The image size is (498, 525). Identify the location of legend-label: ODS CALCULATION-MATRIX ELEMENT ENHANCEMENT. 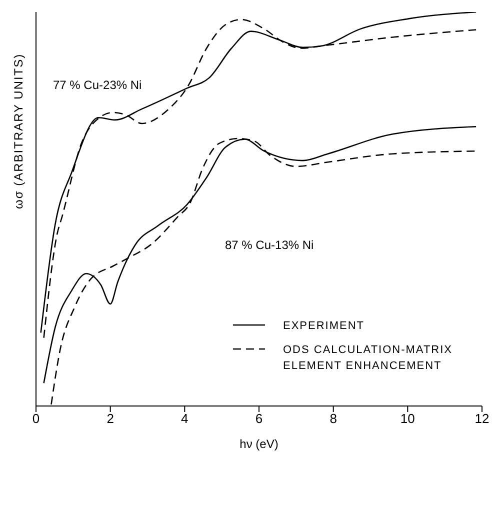
(368, 358).